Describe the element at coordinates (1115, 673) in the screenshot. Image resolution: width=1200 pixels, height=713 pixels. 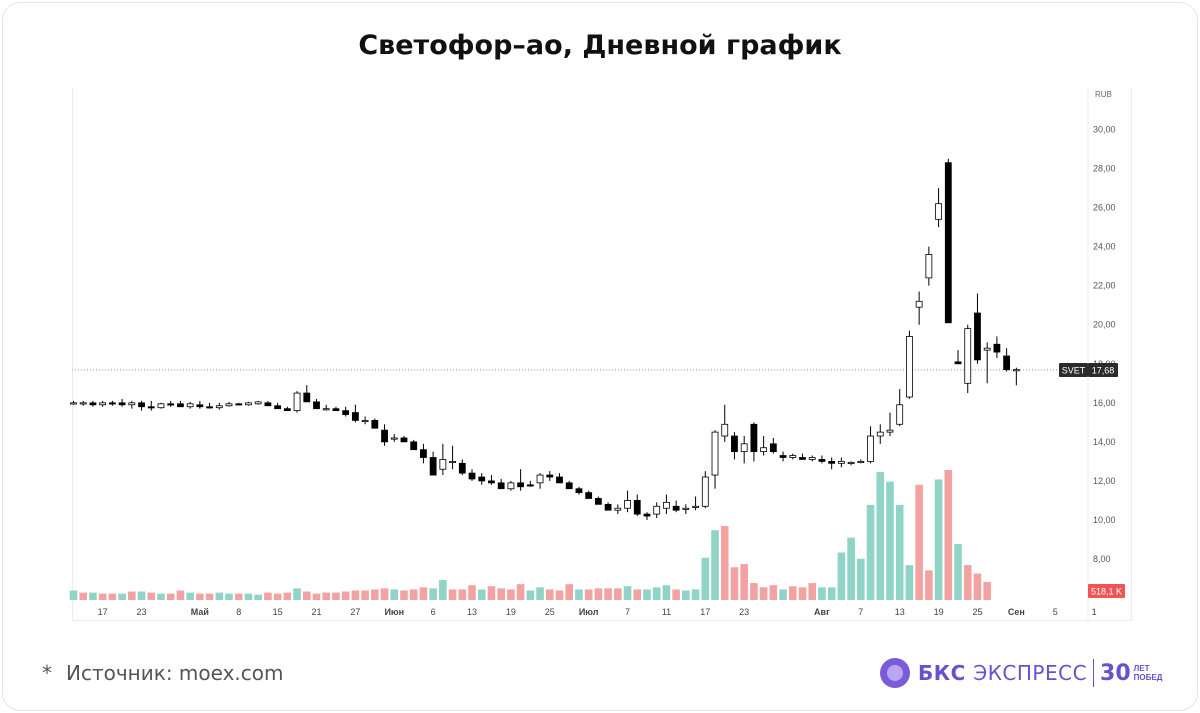
I see `logo-years: 30` at that location.